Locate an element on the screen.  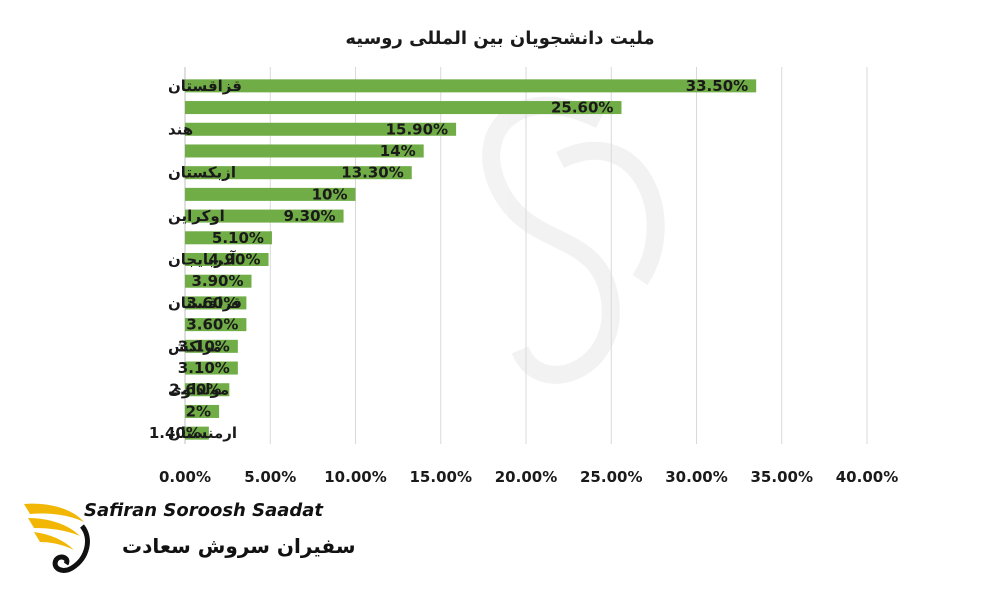
chart-title: ملیت دانشجویان بین المللی روسیه is located at coordinates (499, 38).